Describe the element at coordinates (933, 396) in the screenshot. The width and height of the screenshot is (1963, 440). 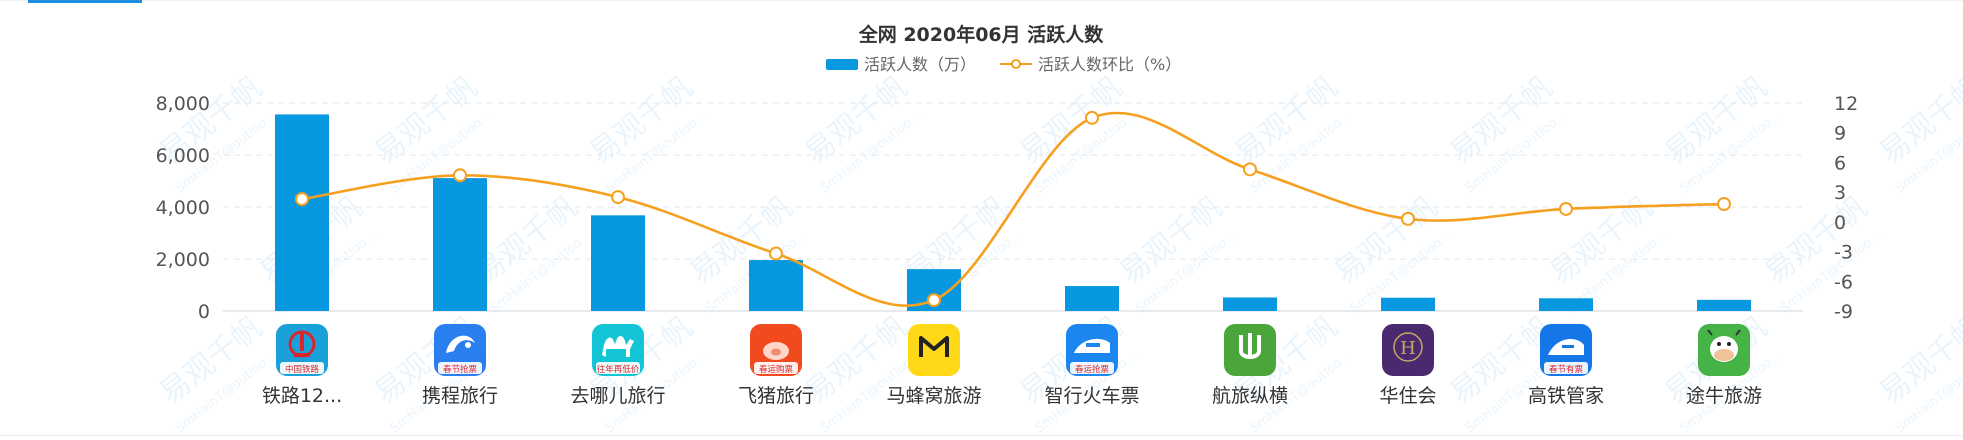
I see `category-label: 马蜂窝旅游` at that location.